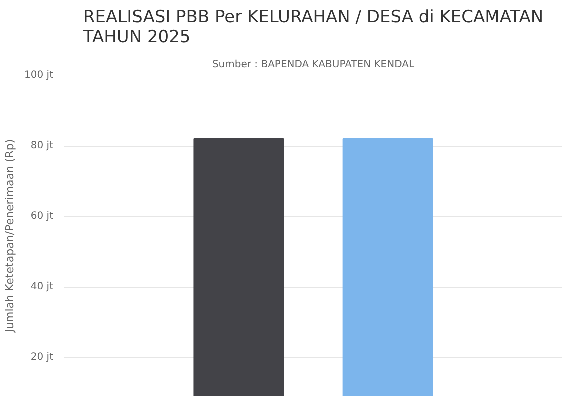 The image size is (572, 396). What do you see at coordinates (42, 216) in the screenshot?
I see `y-tick-label: 60 jt` at bounding box center [42, 216].